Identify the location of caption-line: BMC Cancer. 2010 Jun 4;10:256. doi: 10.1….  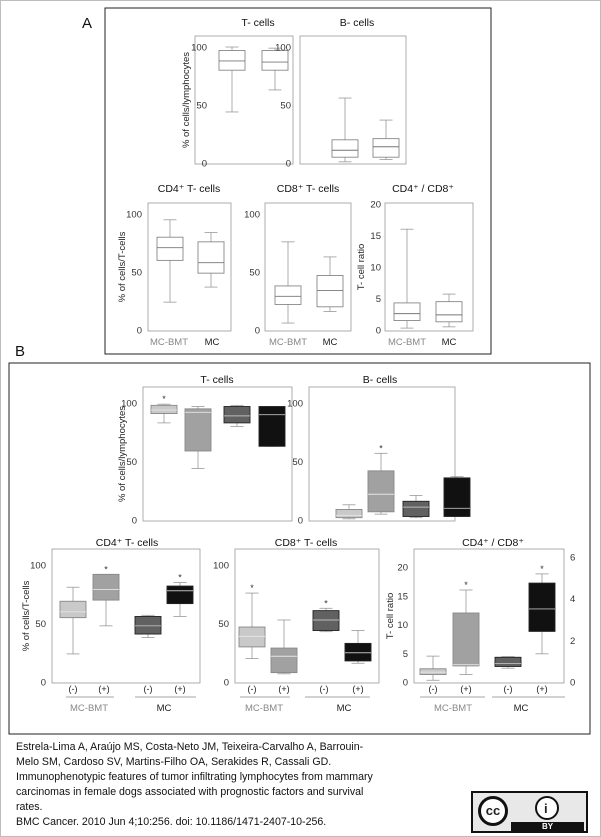
(171, 822).